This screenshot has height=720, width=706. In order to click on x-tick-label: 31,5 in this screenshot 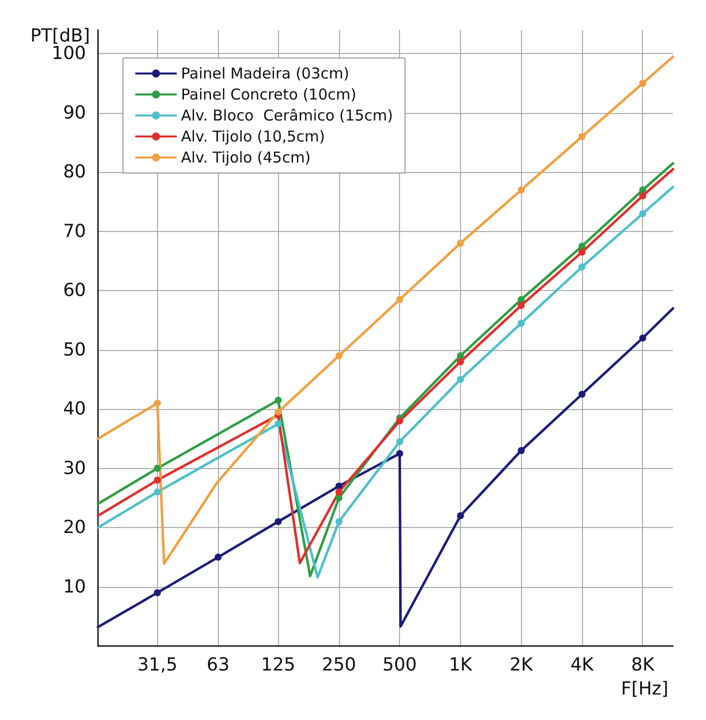, I will do `click(157, 665)`.